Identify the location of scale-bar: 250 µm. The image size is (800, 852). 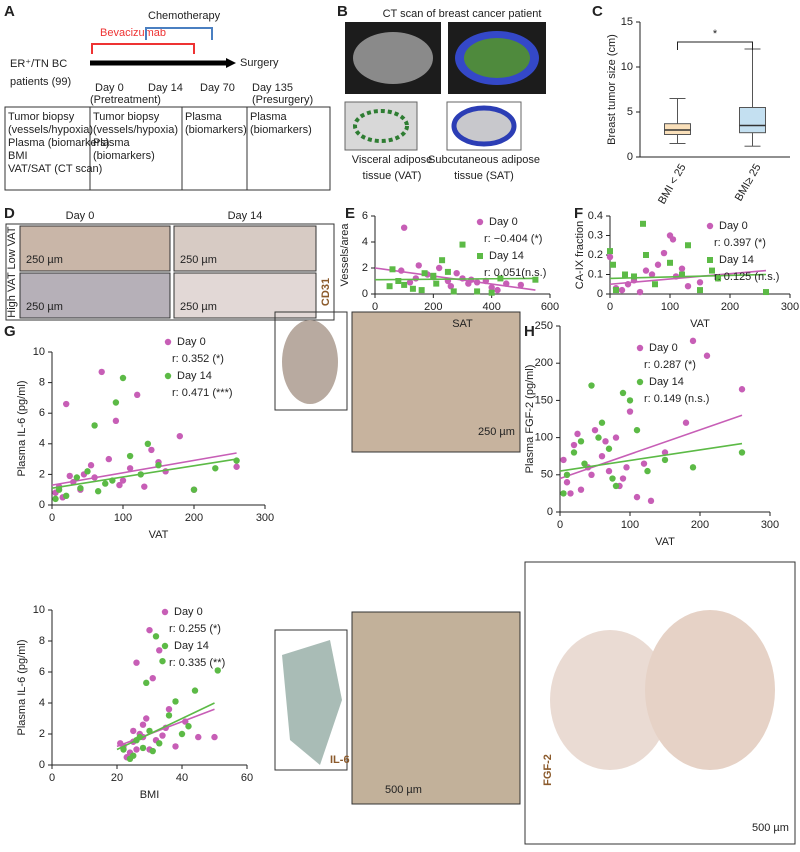
(44, 307).